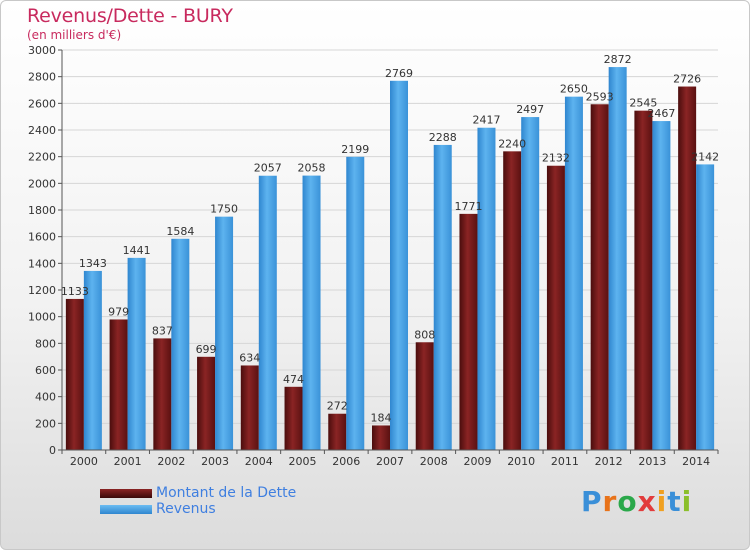 Image resolution: width=750 pixels, height=550 pixels. What do you see at coordinates (661, 113) in the screenshot?
I see `data-label-revenus: 2467` at bounding box center [661, 113].